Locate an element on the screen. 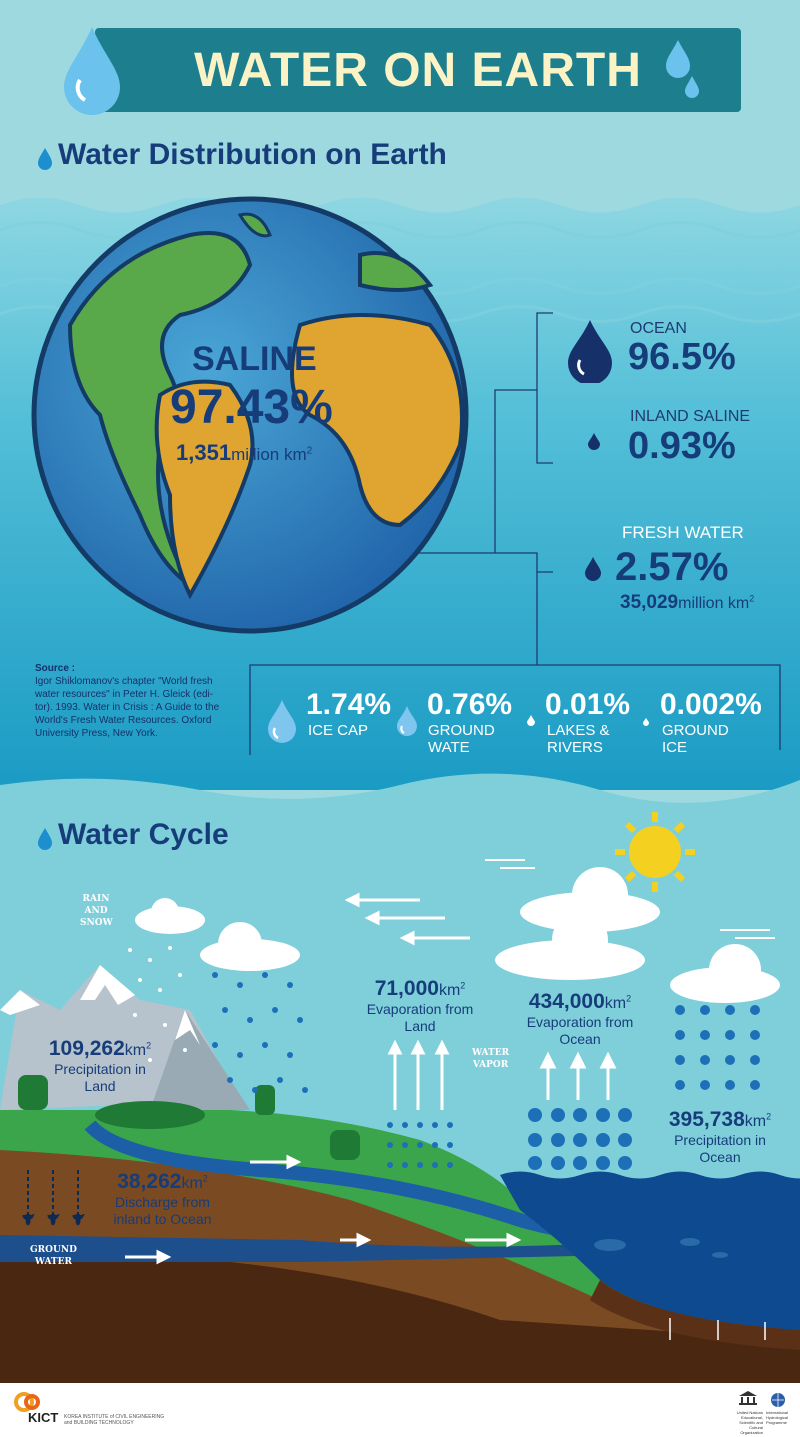 This screenshot has width=800, height=1437. evap-land-desc2: Land is located at coordinates (420, 1026).